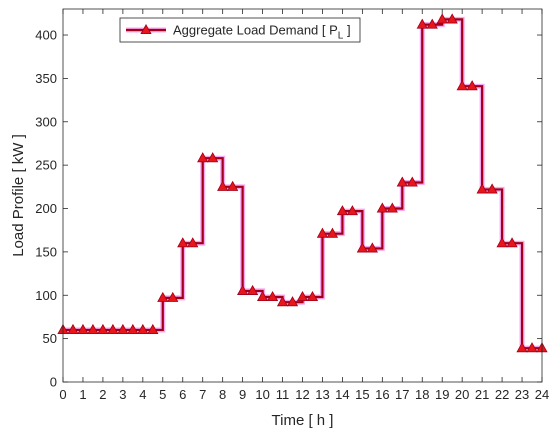  Describe the element at coordinates (182, 394) in the screenshot. I see `x-tick-label: 6` at that location.